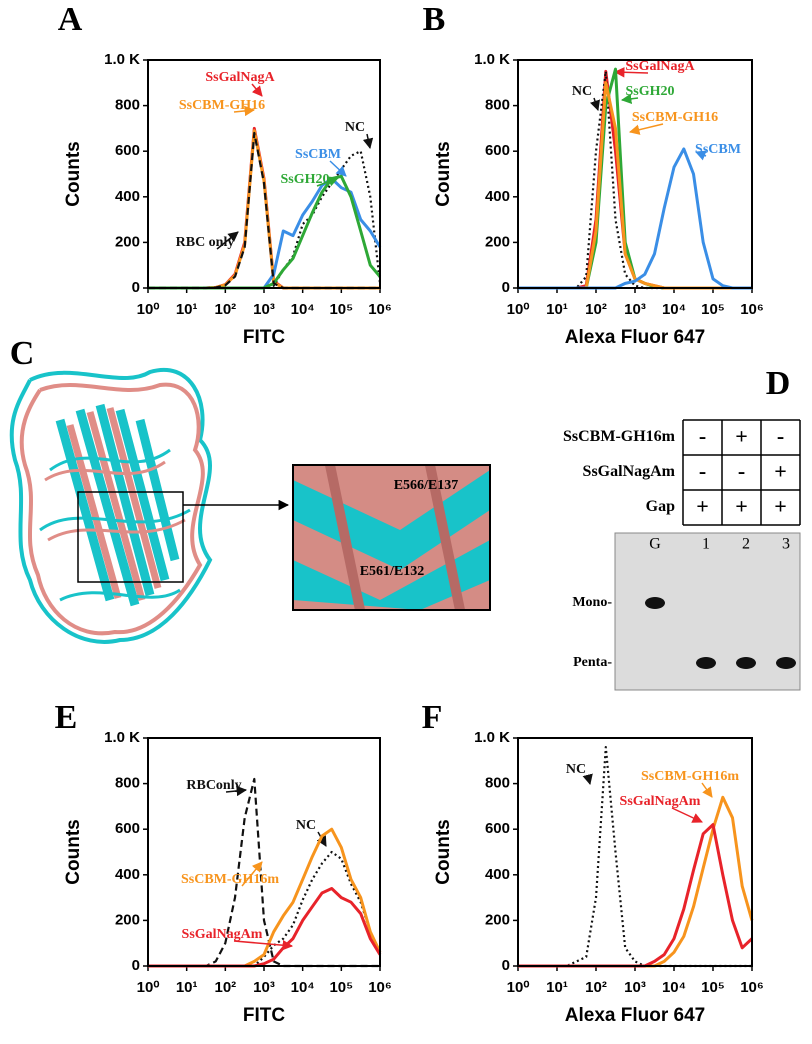  Describe the element at coordinates (434, 19) in the screenshot. I see `panel-label: B` at that location.